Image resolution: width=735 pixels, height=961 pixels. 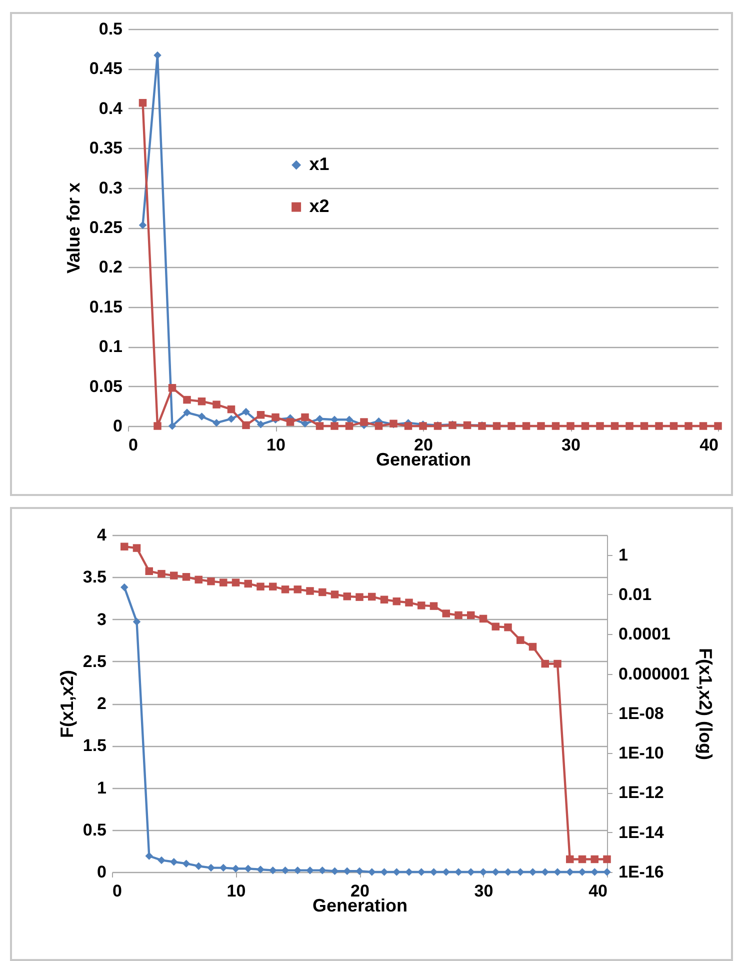 What do you see at coordinates (641, 713) in the screenshot?
I see `y2-tick-label: 1E-08` at bounding box center [641, 713].